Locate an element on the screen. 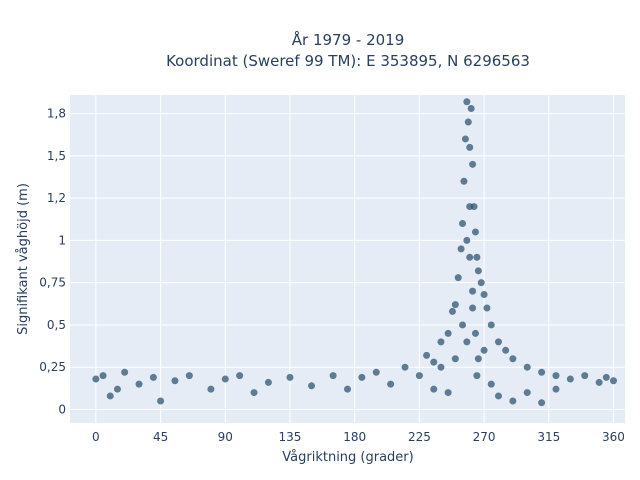 Image resolution: width=640 pixels, height=480 pixels. y-tick-label: 1 is located at coordinates (62, 240).